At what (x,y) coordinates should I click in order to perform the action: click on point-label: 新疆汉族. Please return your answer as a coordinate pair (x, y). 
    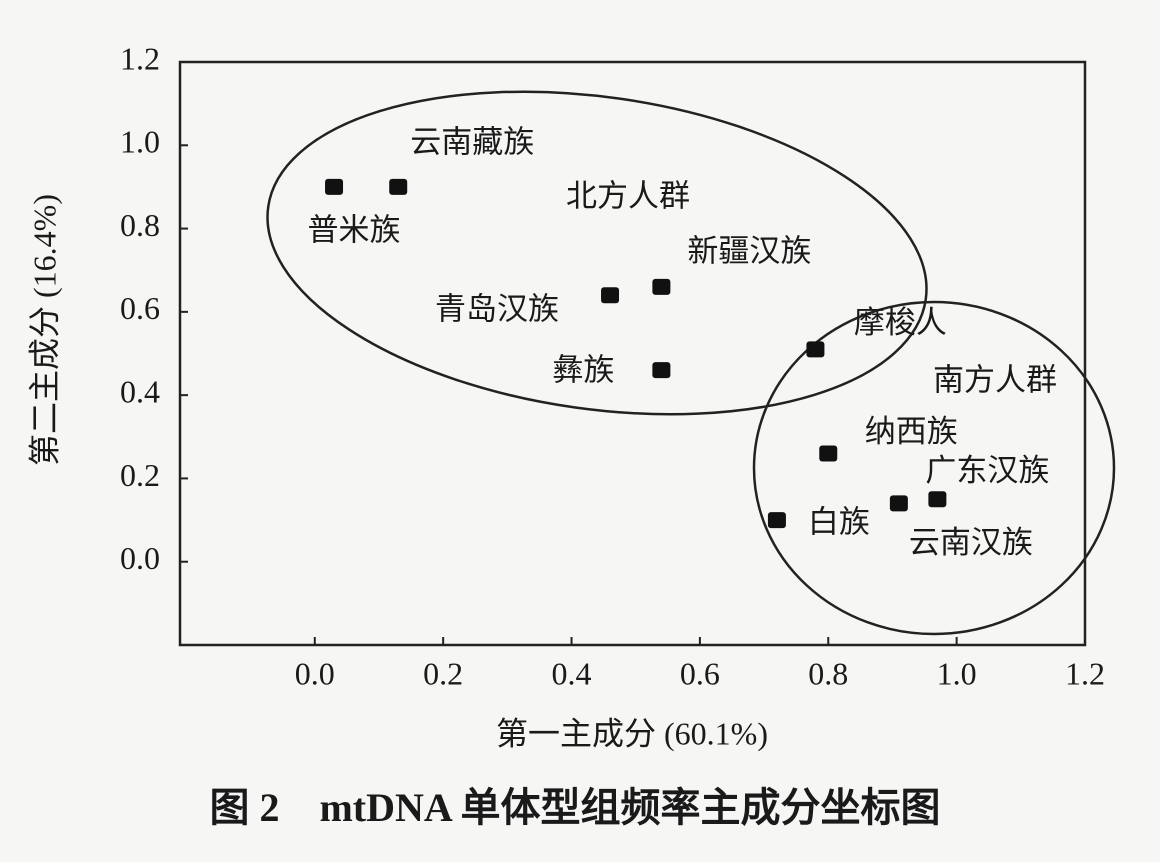
    Looking at the image, I should click on (749, 251).